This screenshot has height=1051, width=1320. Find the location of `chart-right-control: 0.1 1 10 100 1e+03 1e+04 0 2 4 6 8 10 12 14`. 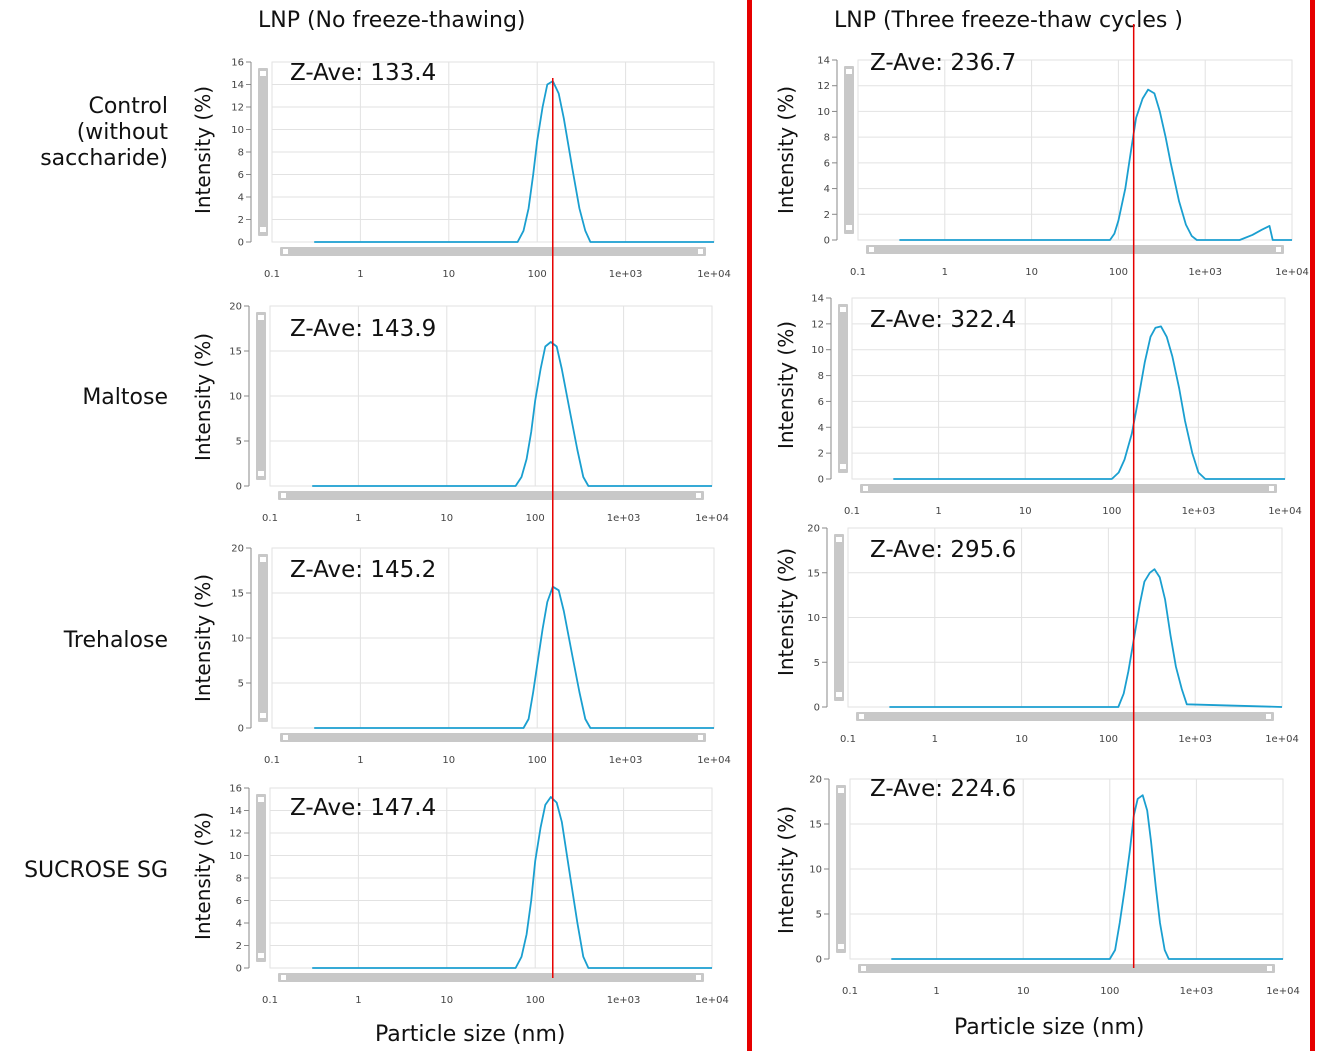

chart-right-control: 0.1 1 10 100 1e+03 1e+04 0 2 4 6 8 10 12 14 is located at coordinates (1063, 167).